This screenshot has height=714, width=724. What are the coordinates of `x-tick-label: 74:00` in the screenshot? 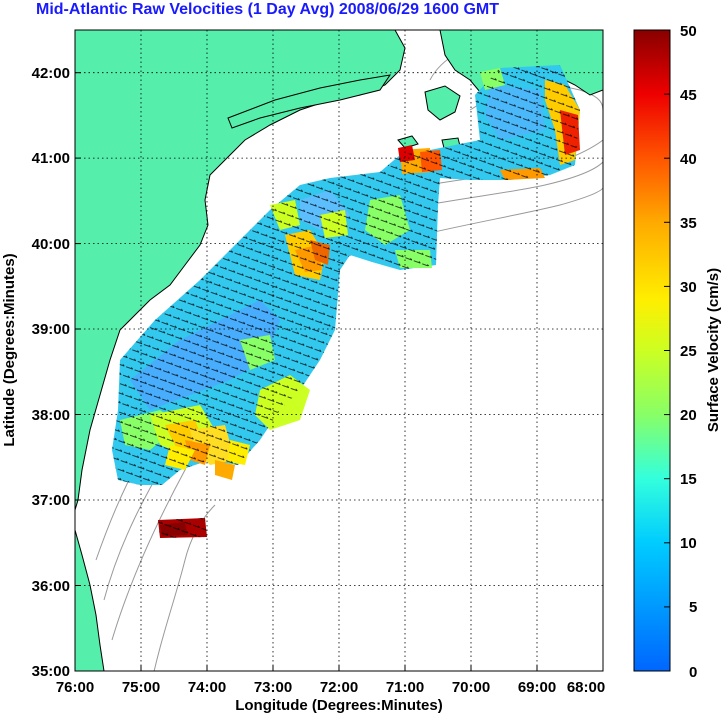 It's located at (207, 687).